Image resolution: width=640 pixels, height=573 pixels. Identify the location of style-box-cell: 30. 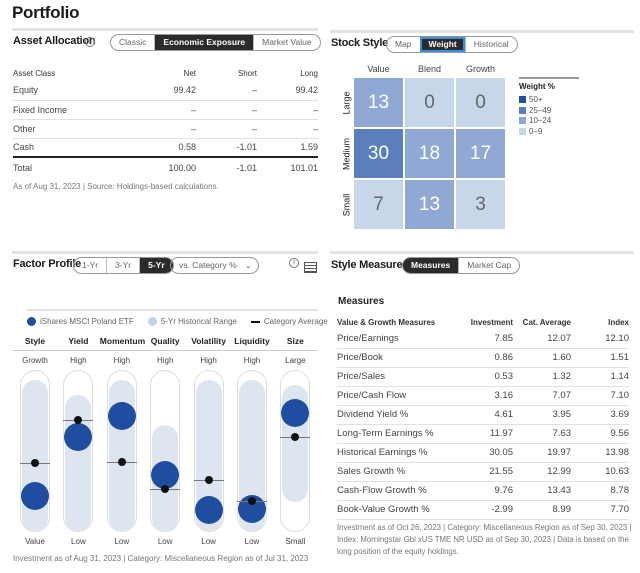
(378, 153).